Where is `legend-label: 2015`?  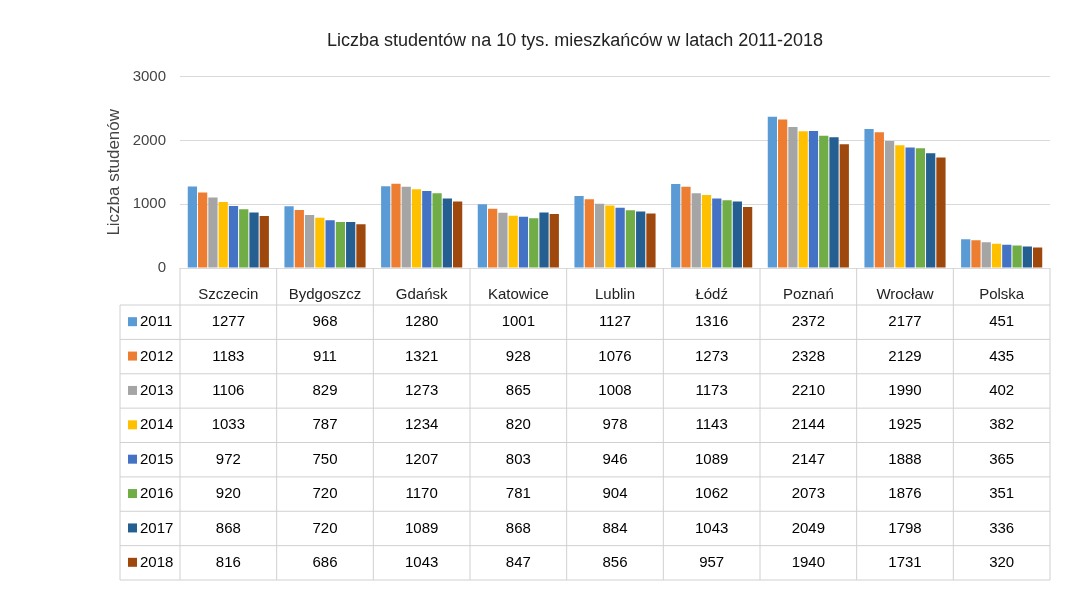
legend-label: 2015 is located at coordinates (157, 458).